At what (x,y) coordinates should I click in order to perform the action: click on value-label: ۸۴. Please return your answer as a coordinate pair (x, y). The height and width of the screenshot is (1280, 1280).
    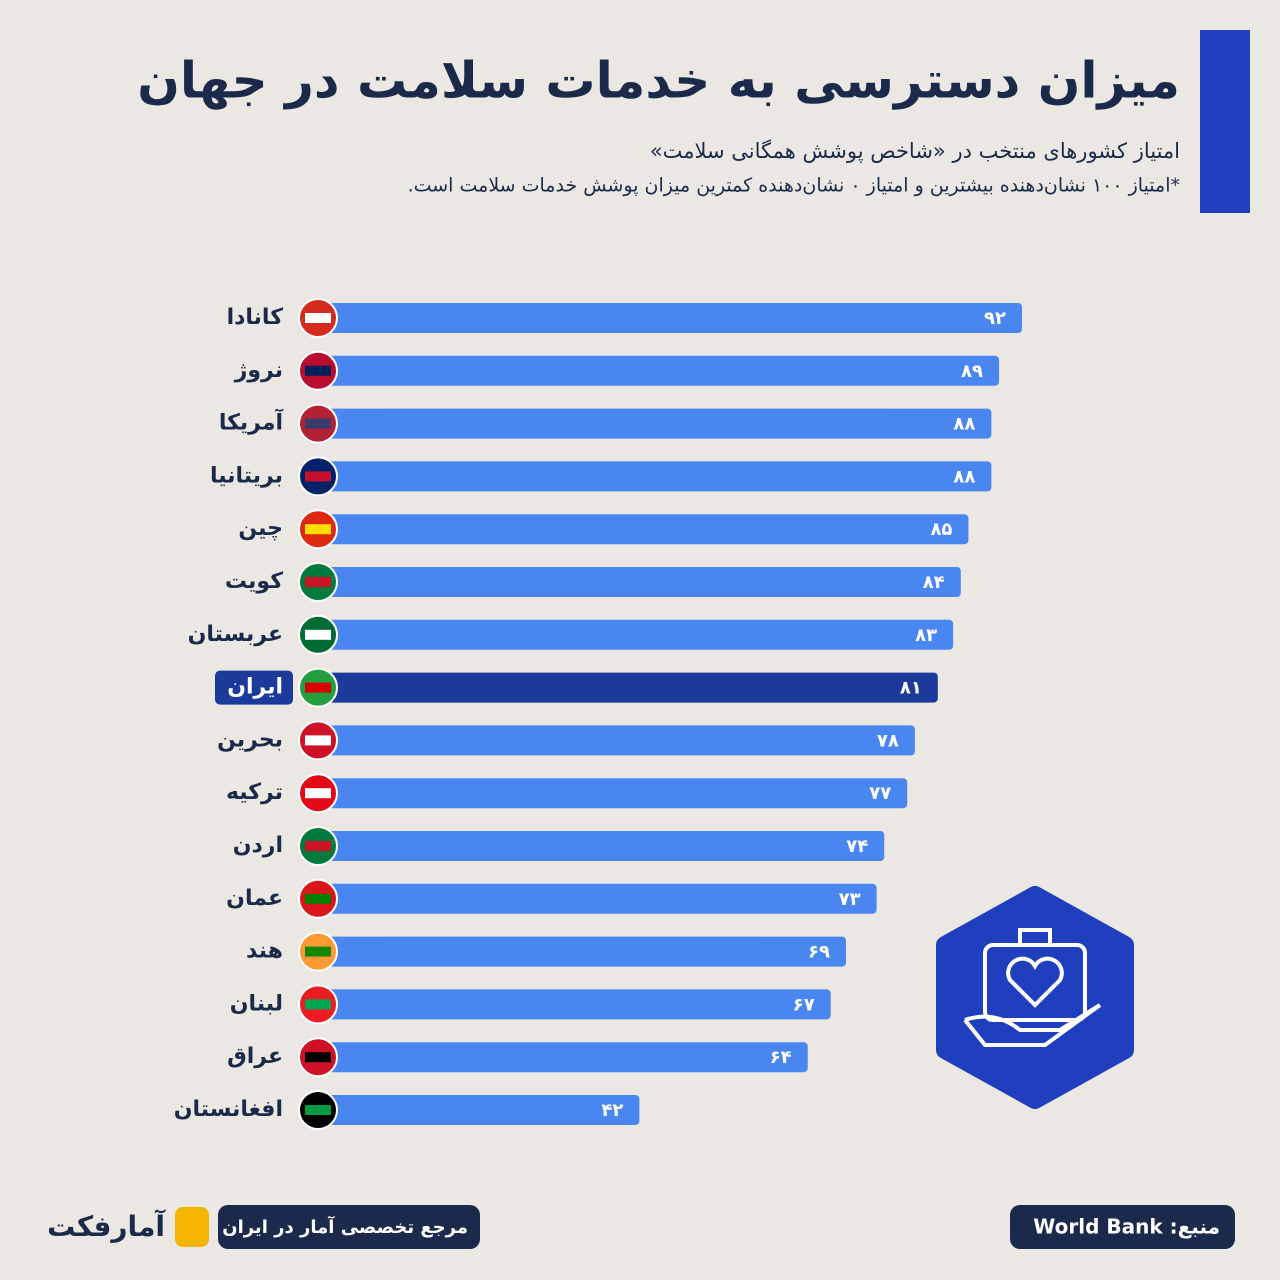
    Looking at the image, I should click on (934, 582).